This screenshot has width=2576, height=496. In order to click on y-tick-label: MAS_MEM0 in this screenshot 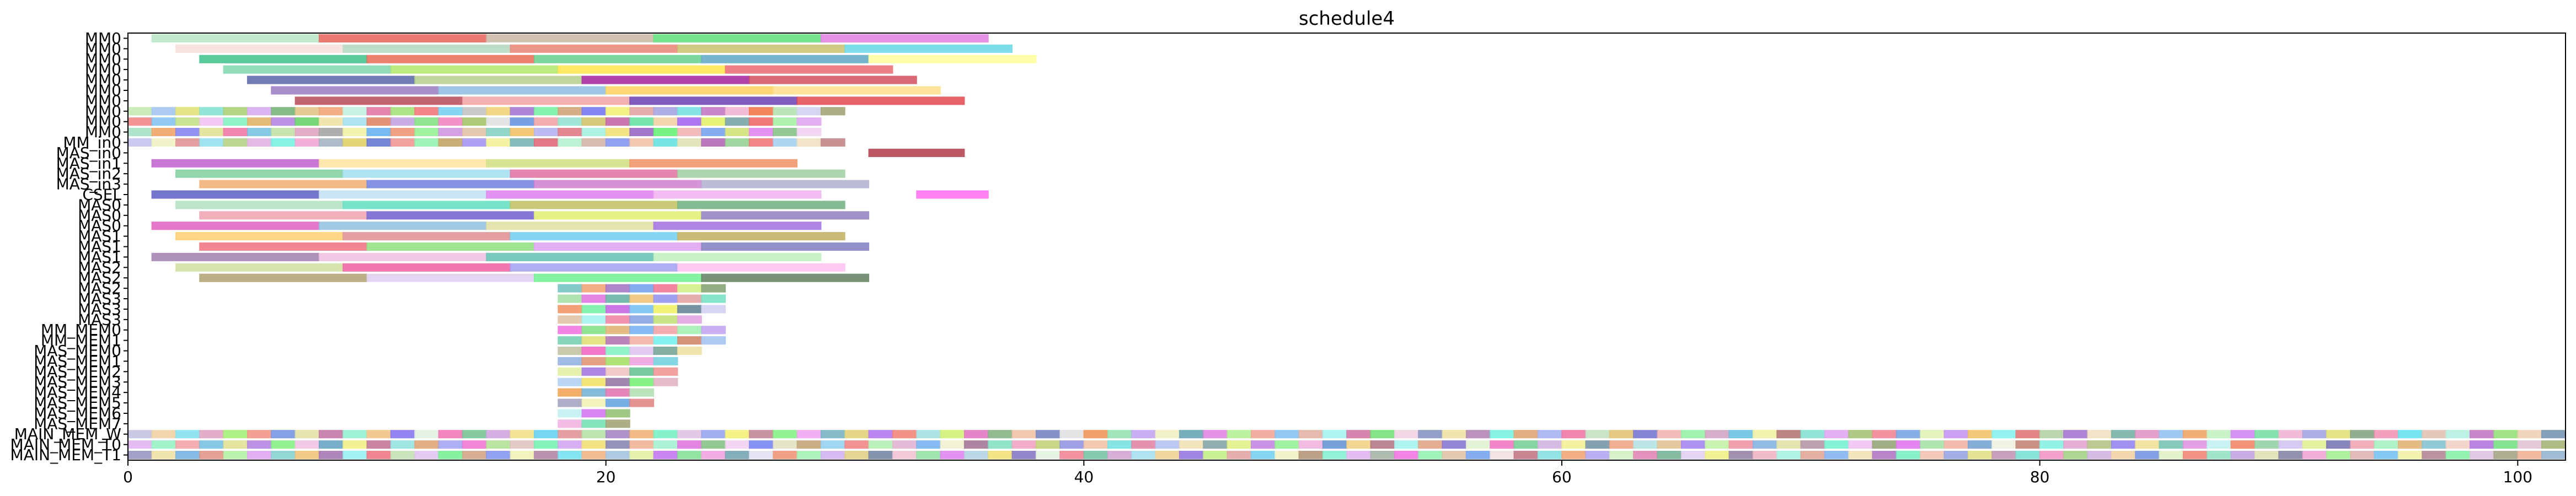, I will do `click(77, 351)`.